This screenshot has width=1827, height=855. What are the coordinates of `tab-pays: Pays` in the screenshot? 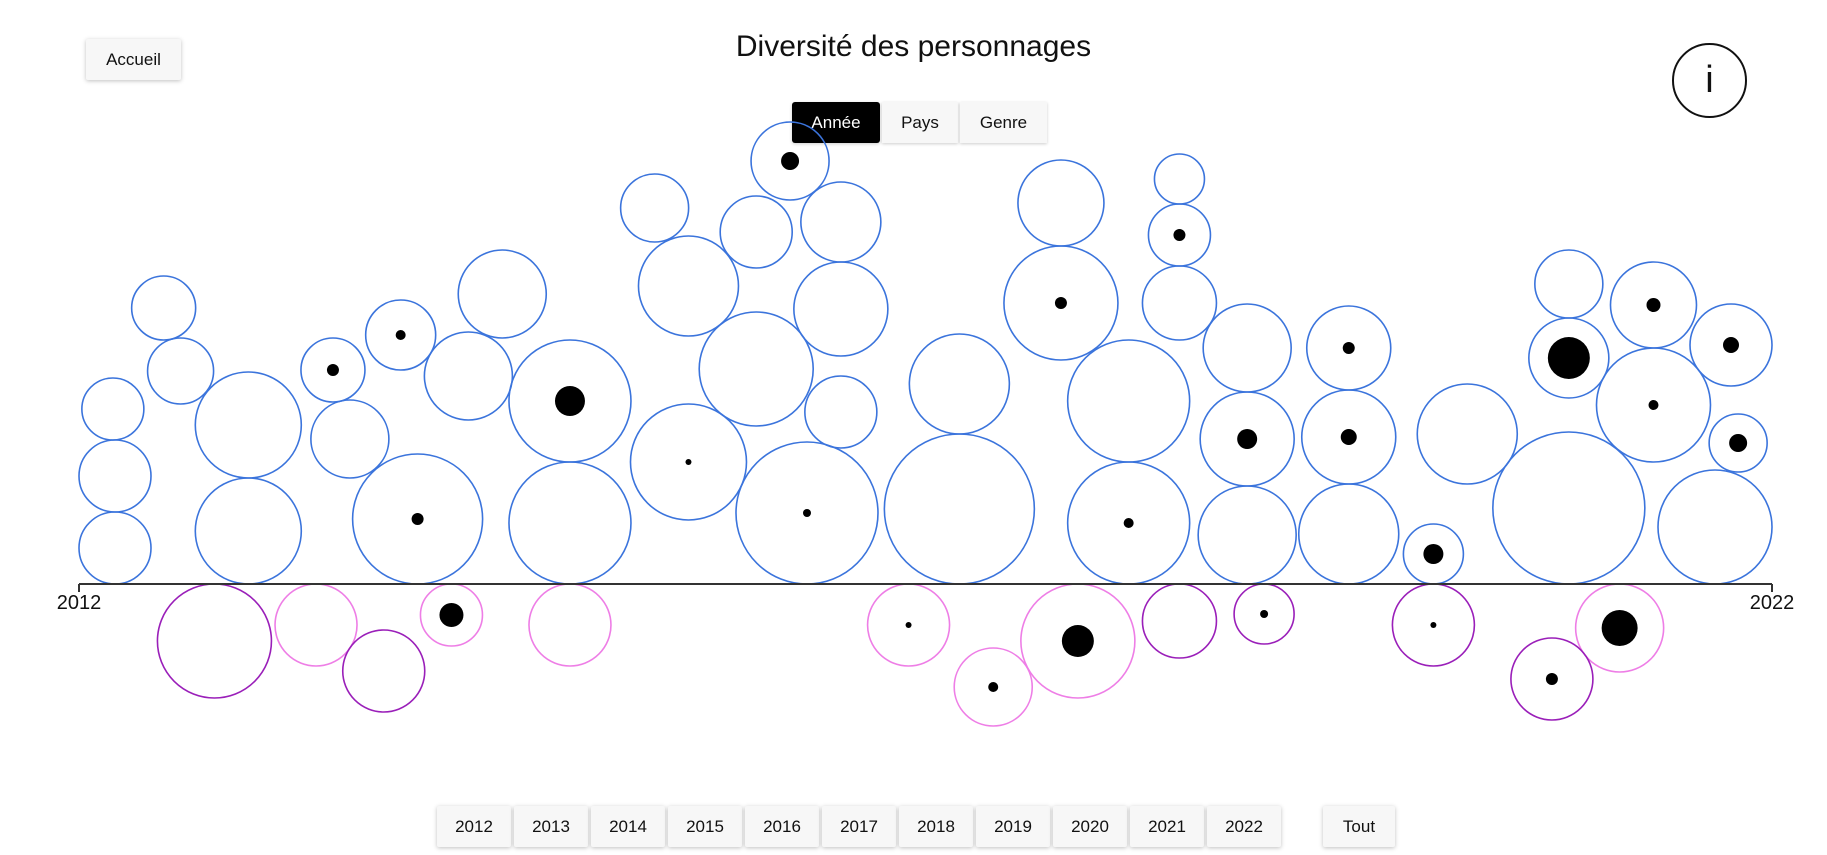 It's located at (920, 122).